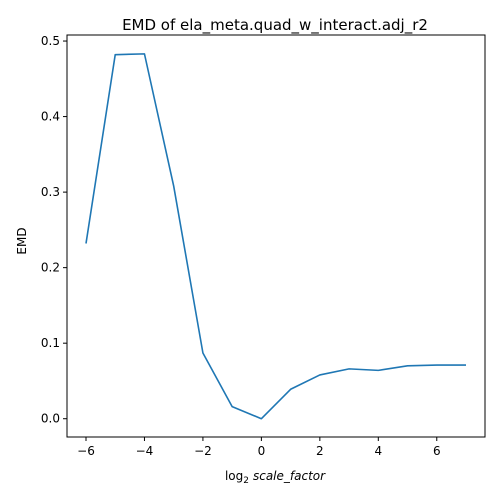 The width and height of the screenshot is (500, 500). I want to click on y-tick-label: 0.5, so click(50, 41).